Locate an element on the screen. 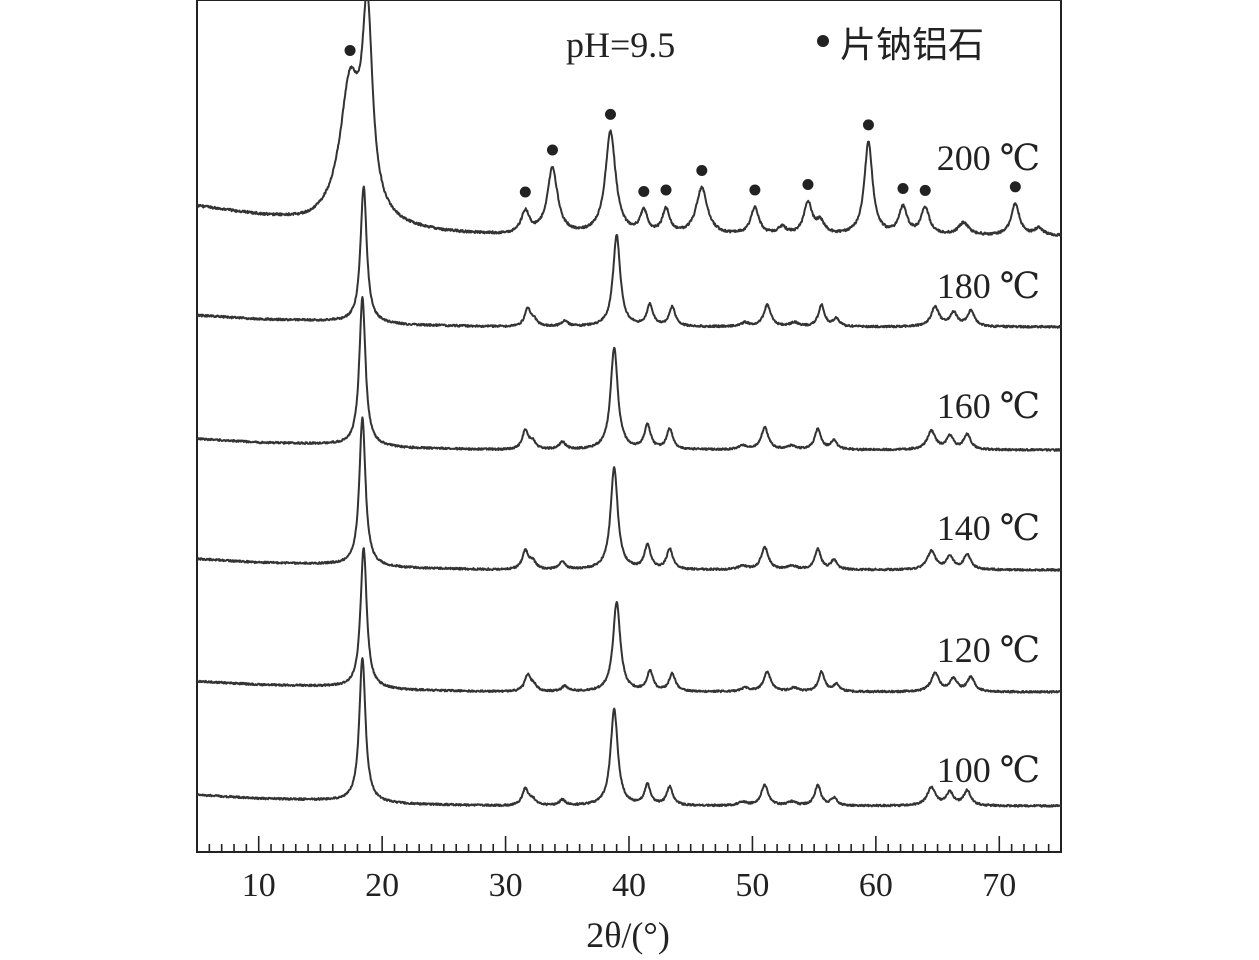 This screenshot has width=1259, height=960. series-label: 200 ℃ is located at coordinates (988, 158).